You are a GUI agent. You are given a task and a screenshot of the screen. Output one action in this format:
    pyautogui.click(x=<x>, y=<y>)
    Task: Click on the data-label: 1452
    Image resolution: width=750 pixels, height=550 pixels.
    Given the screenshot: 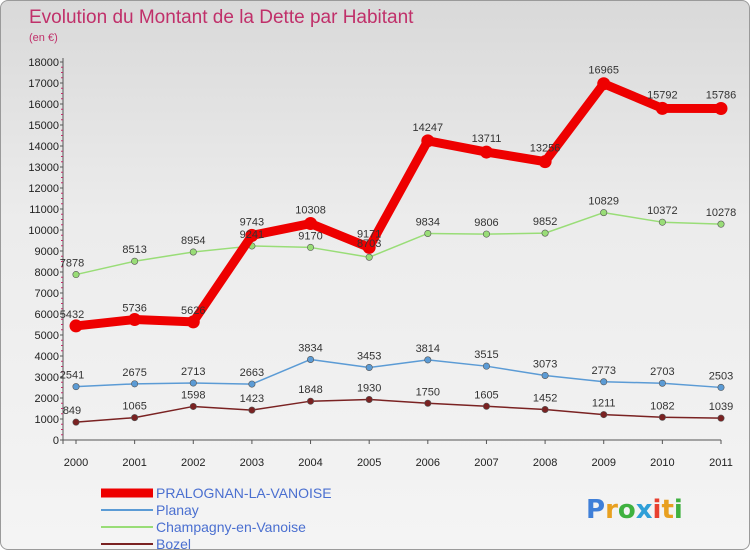 What is the action you would take?
    pyautogui.click(x=545, y=399)
    